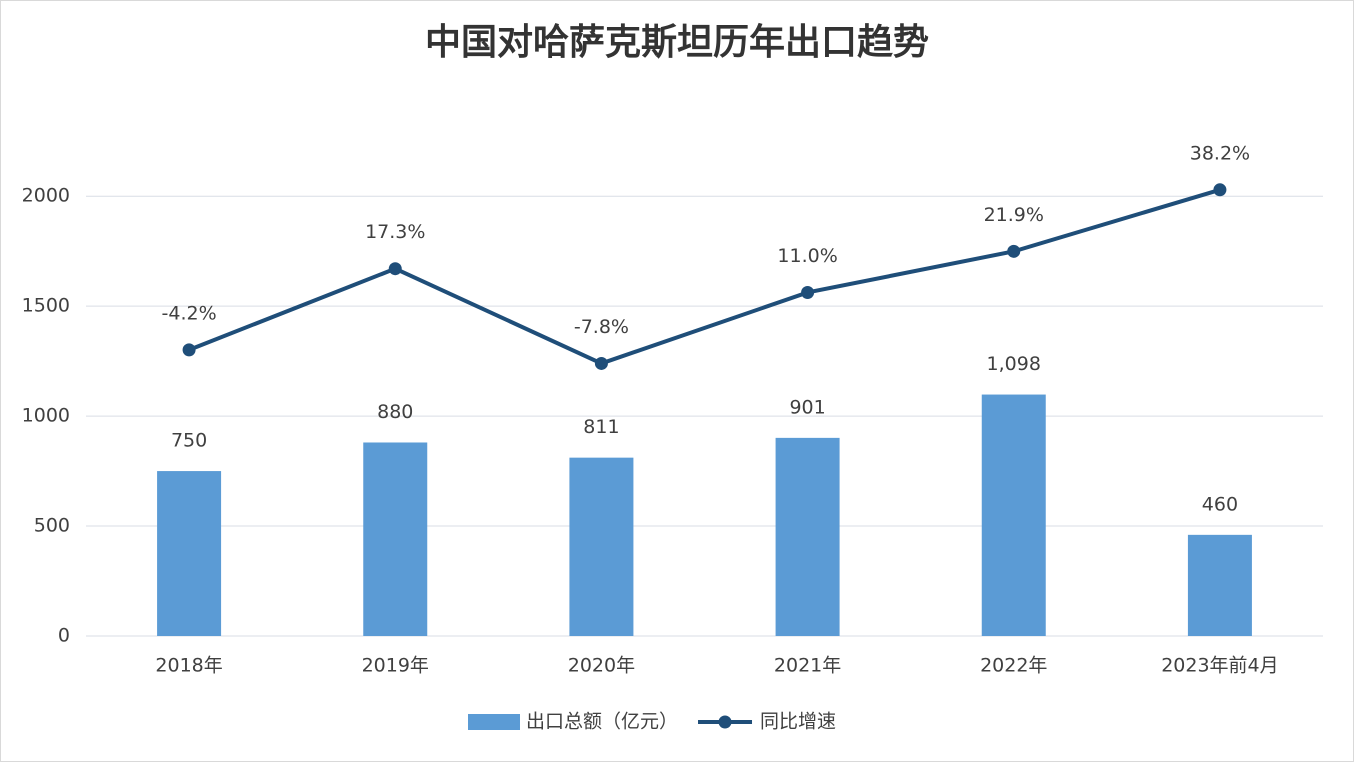  I want to click on line-value-label: 21.9%, so click(1014, 215).